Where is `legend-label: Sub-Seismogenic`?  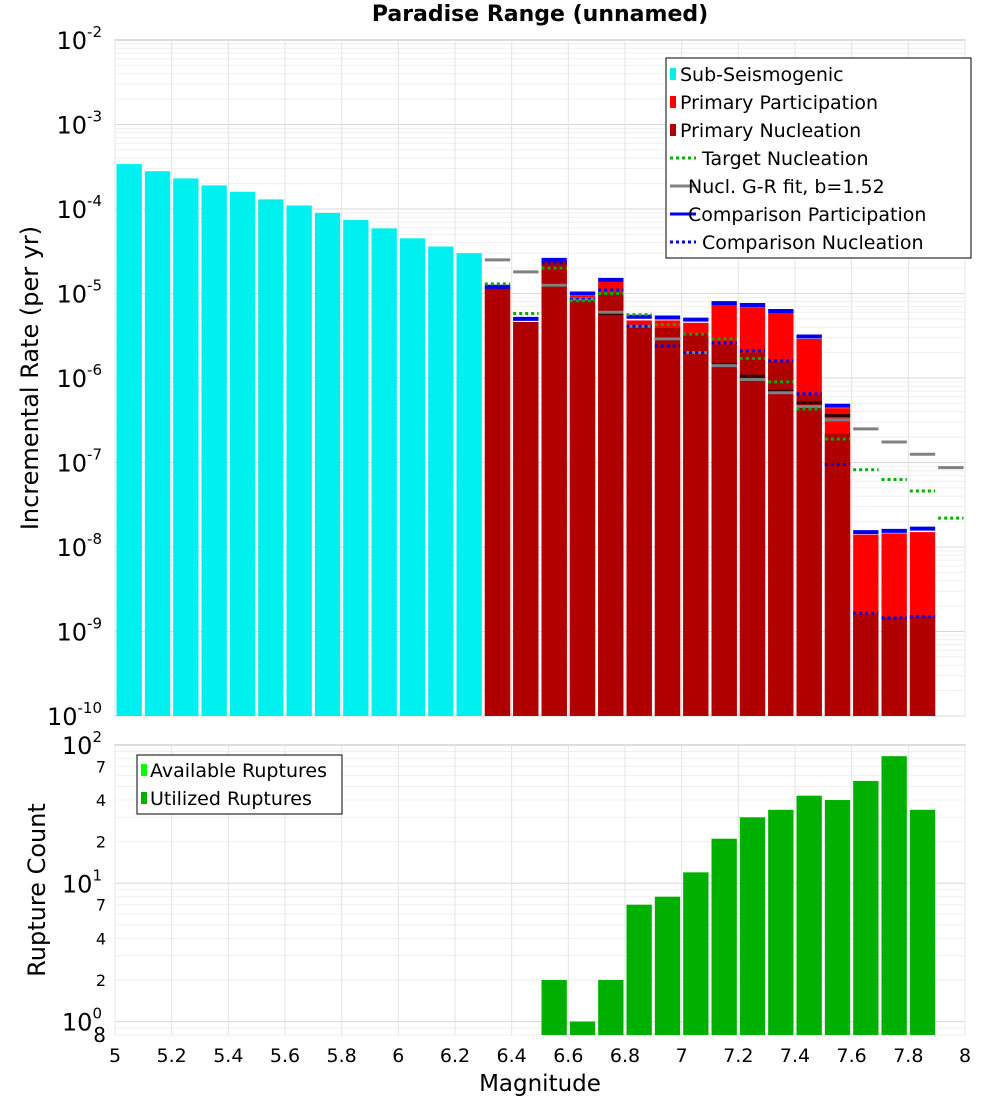 legend-label: Sub-Seismogenic is located at coordinates (762, 75).